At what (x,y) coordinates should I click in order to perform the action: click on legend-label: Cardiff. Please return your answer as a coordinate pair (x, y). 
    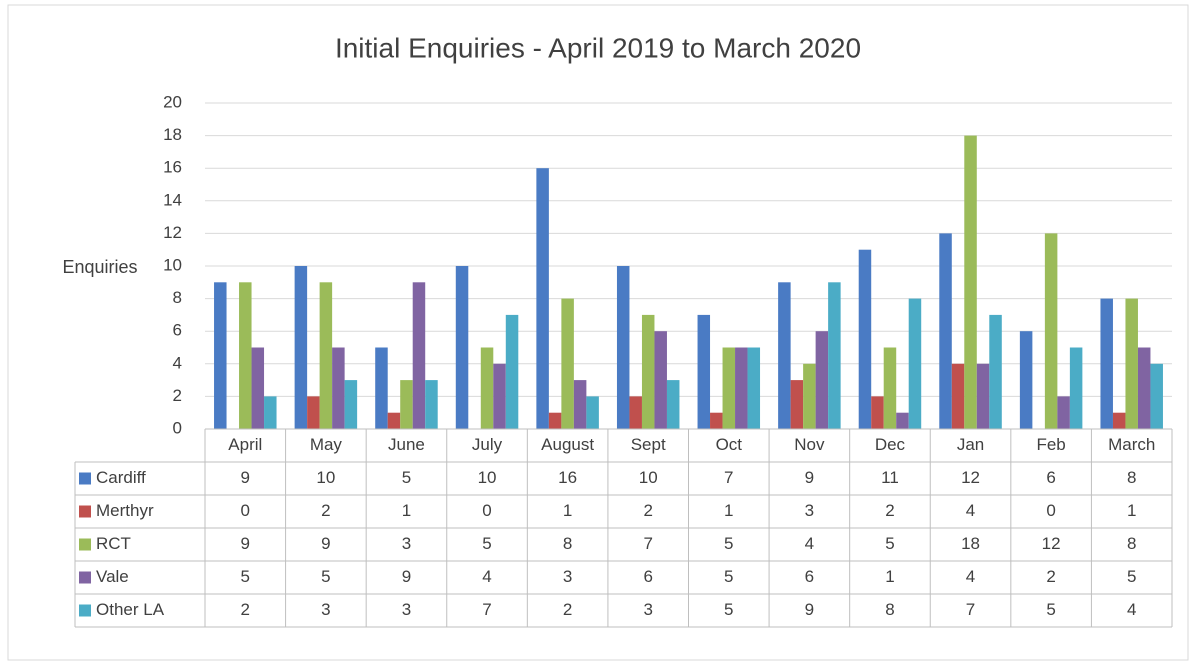
    Looking at the image, I should click on (121, 477).